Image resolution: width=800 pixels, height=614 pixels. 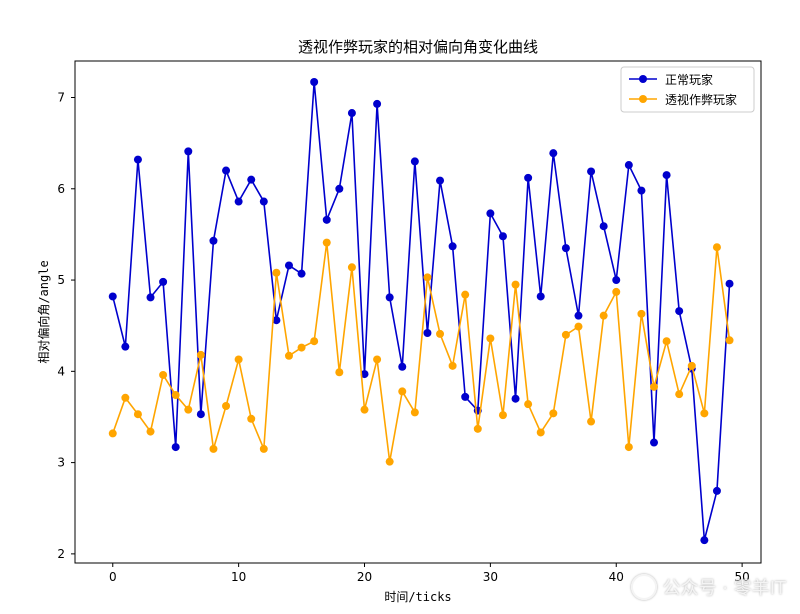 What do you see at coordinates (61, 371) in the screenshot?
I see `y-tick-label: 4` at bounding box center [61, 371].